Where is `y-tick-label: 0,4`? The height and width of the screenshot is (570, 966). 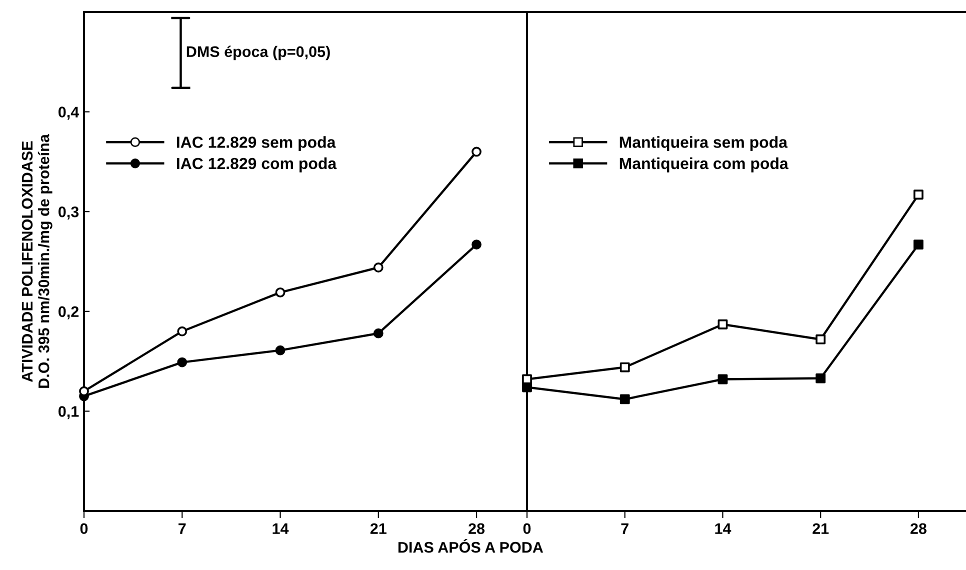 y-tick-label: 0,4 is located at coordinates (69, 113).